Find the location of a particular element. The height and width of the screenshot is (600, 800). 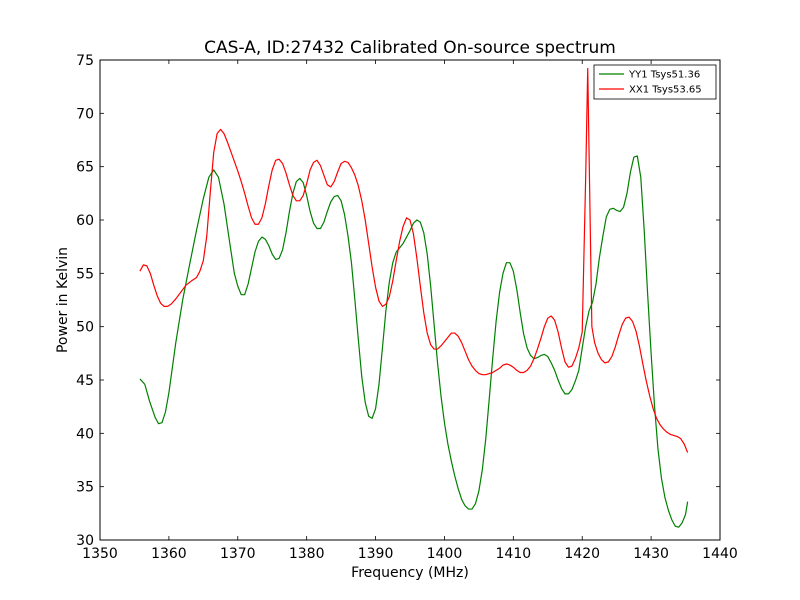

x-tick-label: 1390 is located at coordinates (376, 554).